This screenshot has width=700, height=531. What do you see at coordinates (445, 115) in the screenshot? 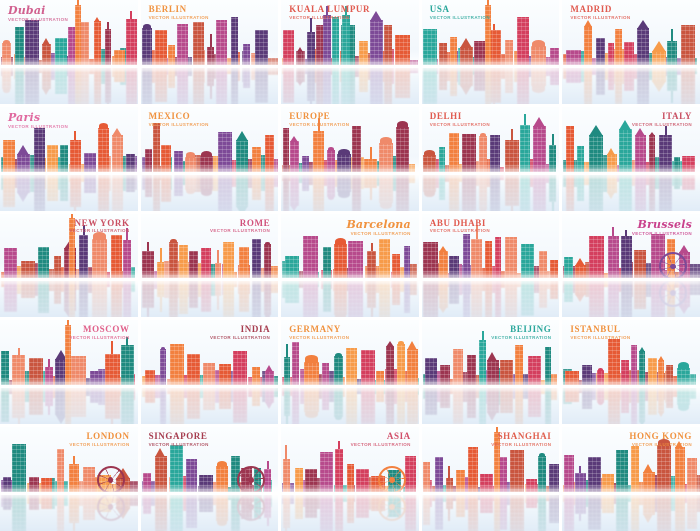
I see `city-name: DELHI` at bounding box center [445, 115].